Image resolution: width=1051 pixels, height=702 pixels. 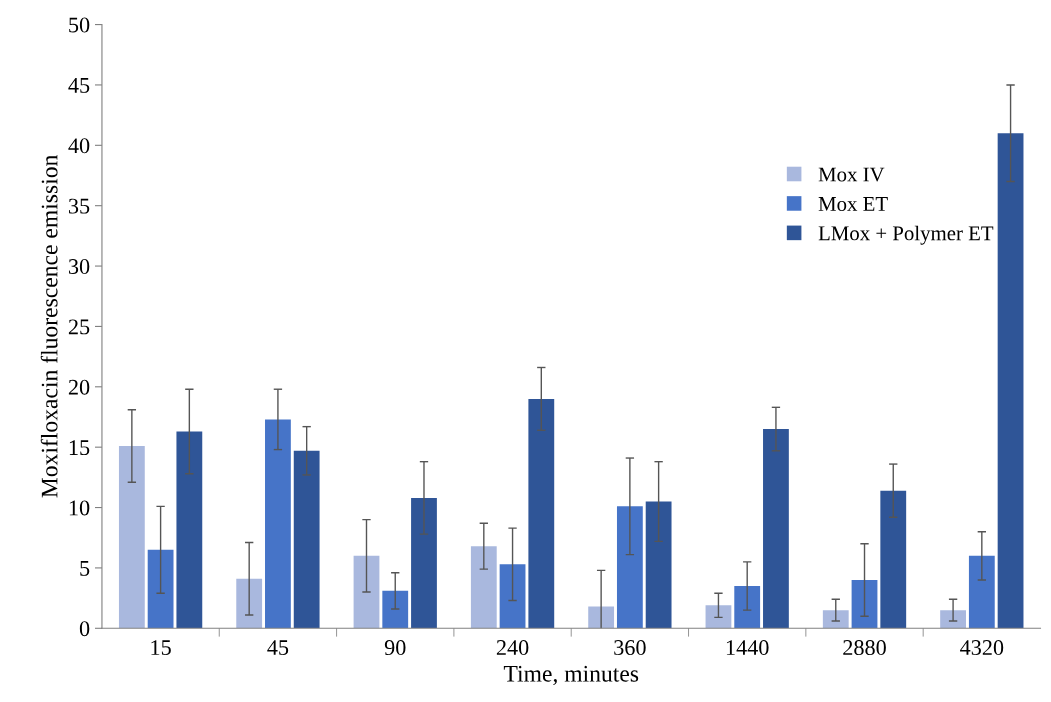 I want to click on y-tick-label: 45, so click(x=79, y=85).